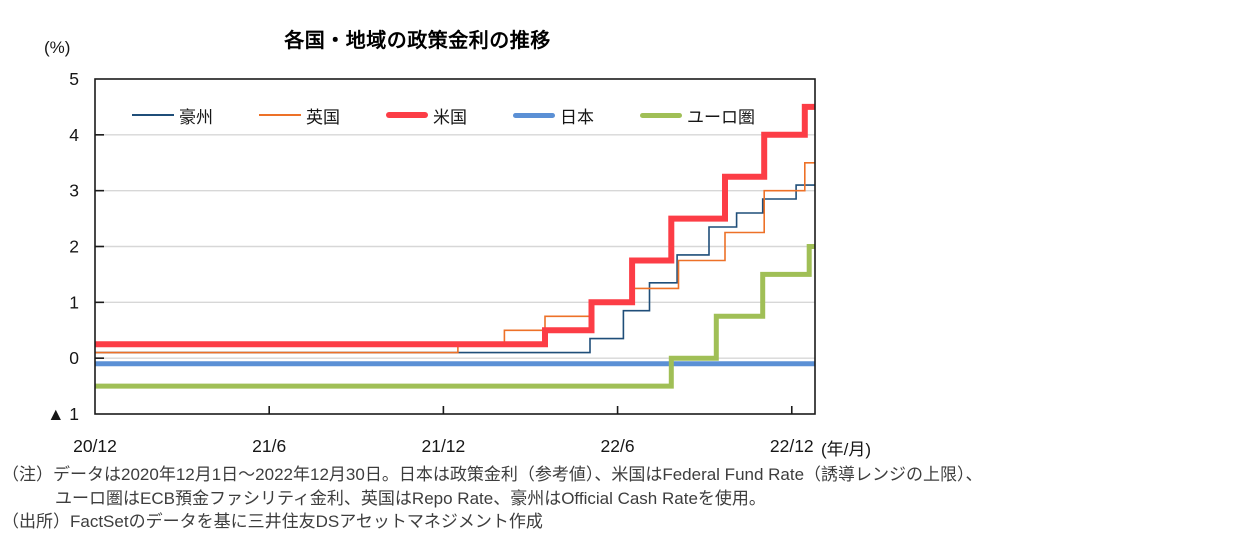  I want to click on legend-item-australia: 豪州, so click(172, 115).